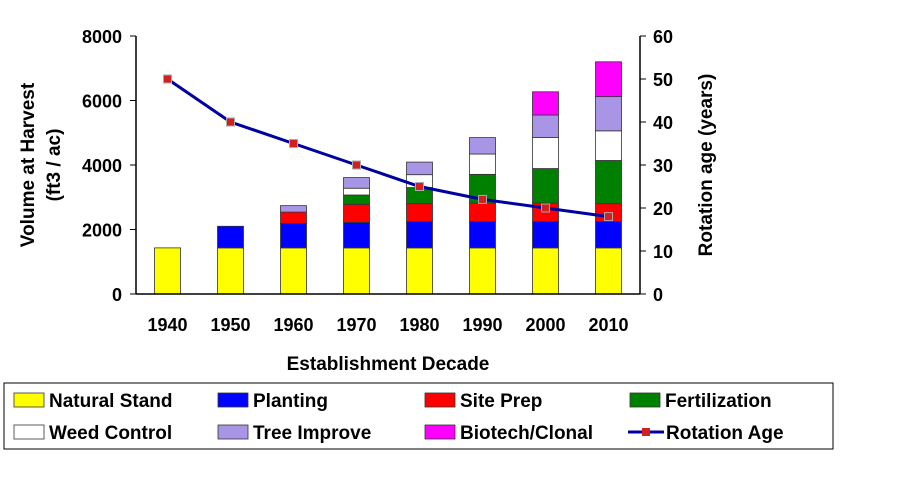 This screenshot has width=898, height=480. I want to click on bar-natural-stand-1970, so click(356, 271).